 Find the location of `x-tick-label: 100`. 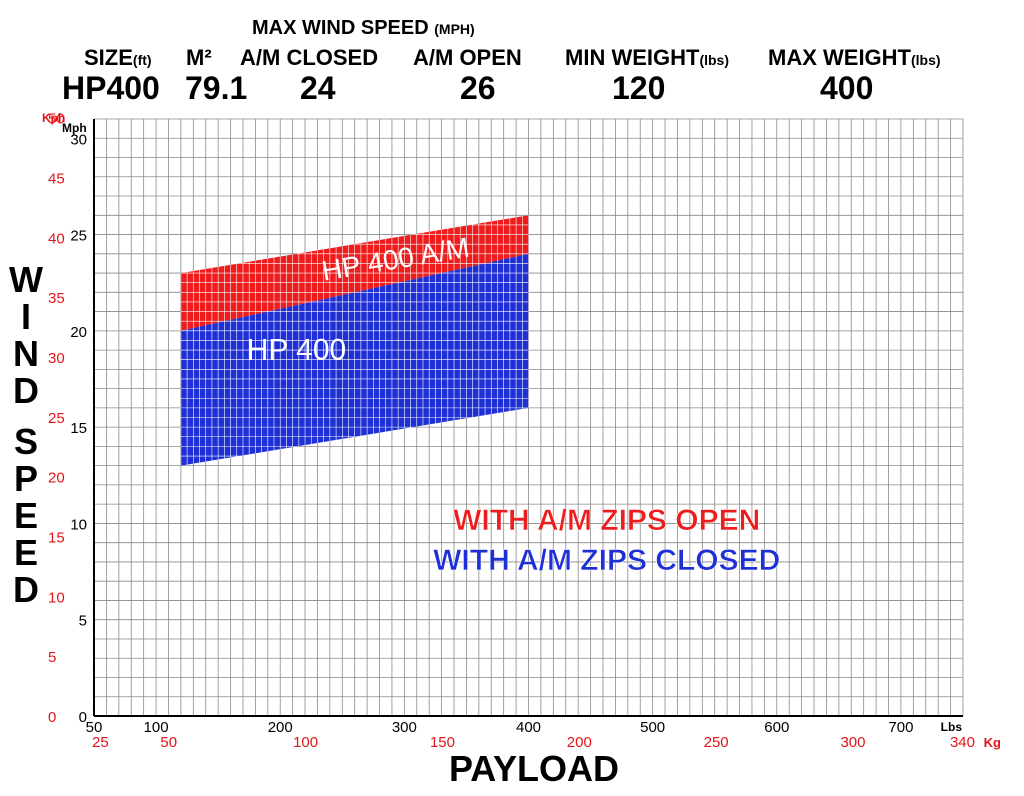

x-tick-label: 100 is located at coordinates (156, 727).